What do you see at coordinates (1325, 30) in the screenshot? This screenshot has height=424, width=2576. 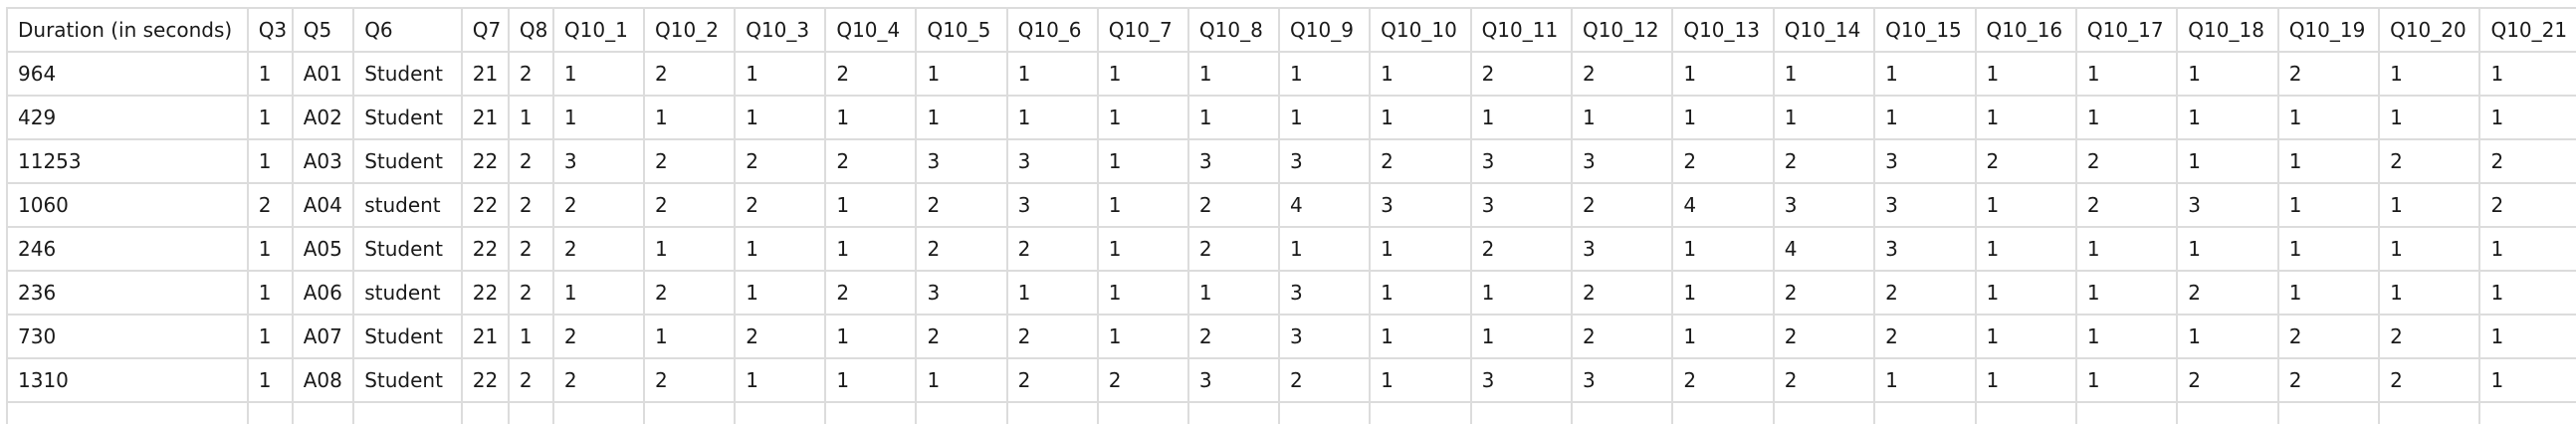 I see `column-header: Q10_9` at bounding box center [1325, 30].